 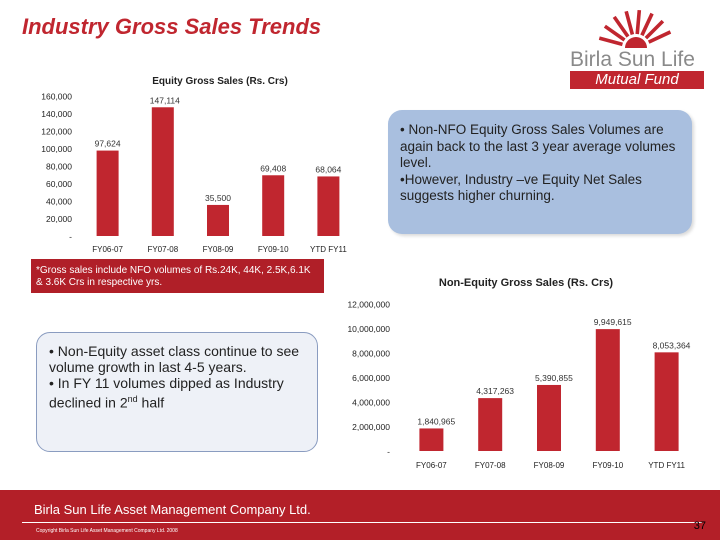 I want to click on nonequity-value-label: 4,317,263, so click(x=495, y=391).